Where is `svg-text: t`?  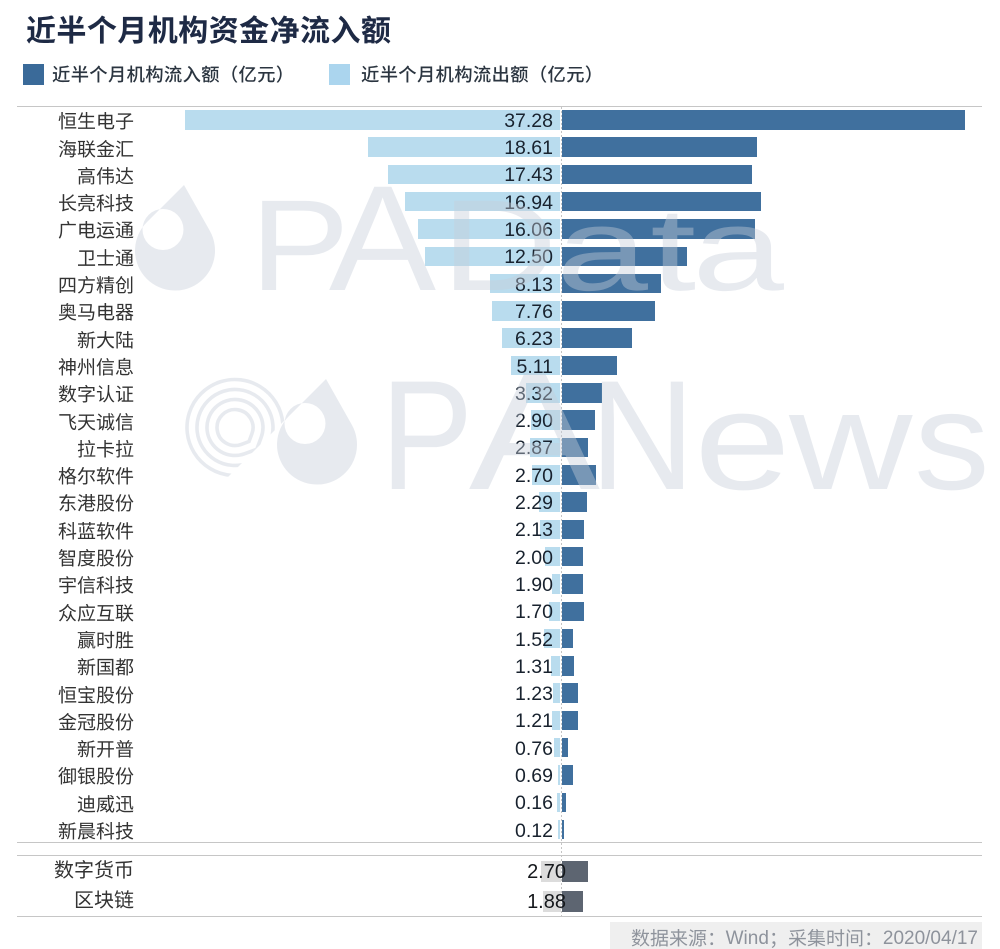
svg-text: t is located at coordinates (673, 250).